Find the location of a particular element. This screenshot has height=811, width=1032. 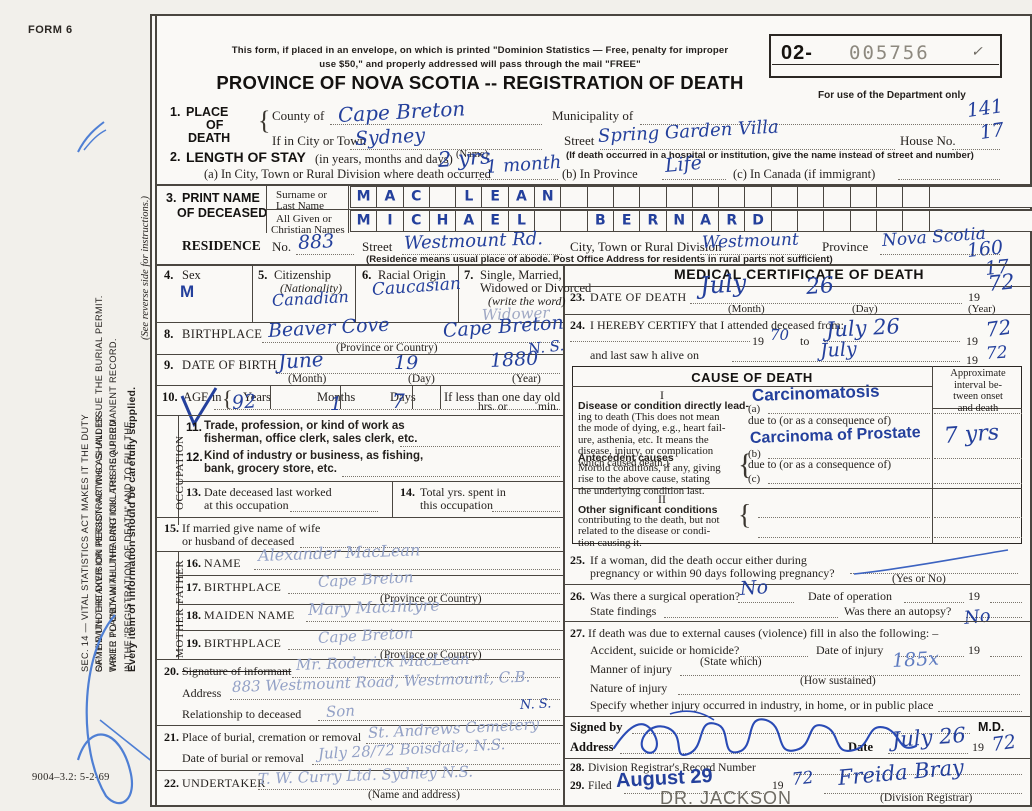

cause-roman-two: II is located at coordinates (662, 499).